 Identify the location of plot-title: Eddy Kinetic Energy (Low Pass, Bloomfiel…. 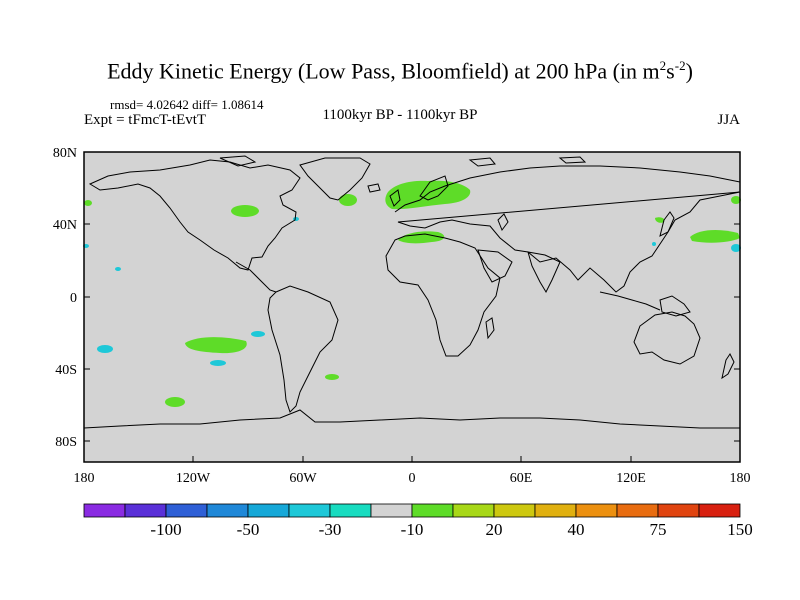
(400, 71).